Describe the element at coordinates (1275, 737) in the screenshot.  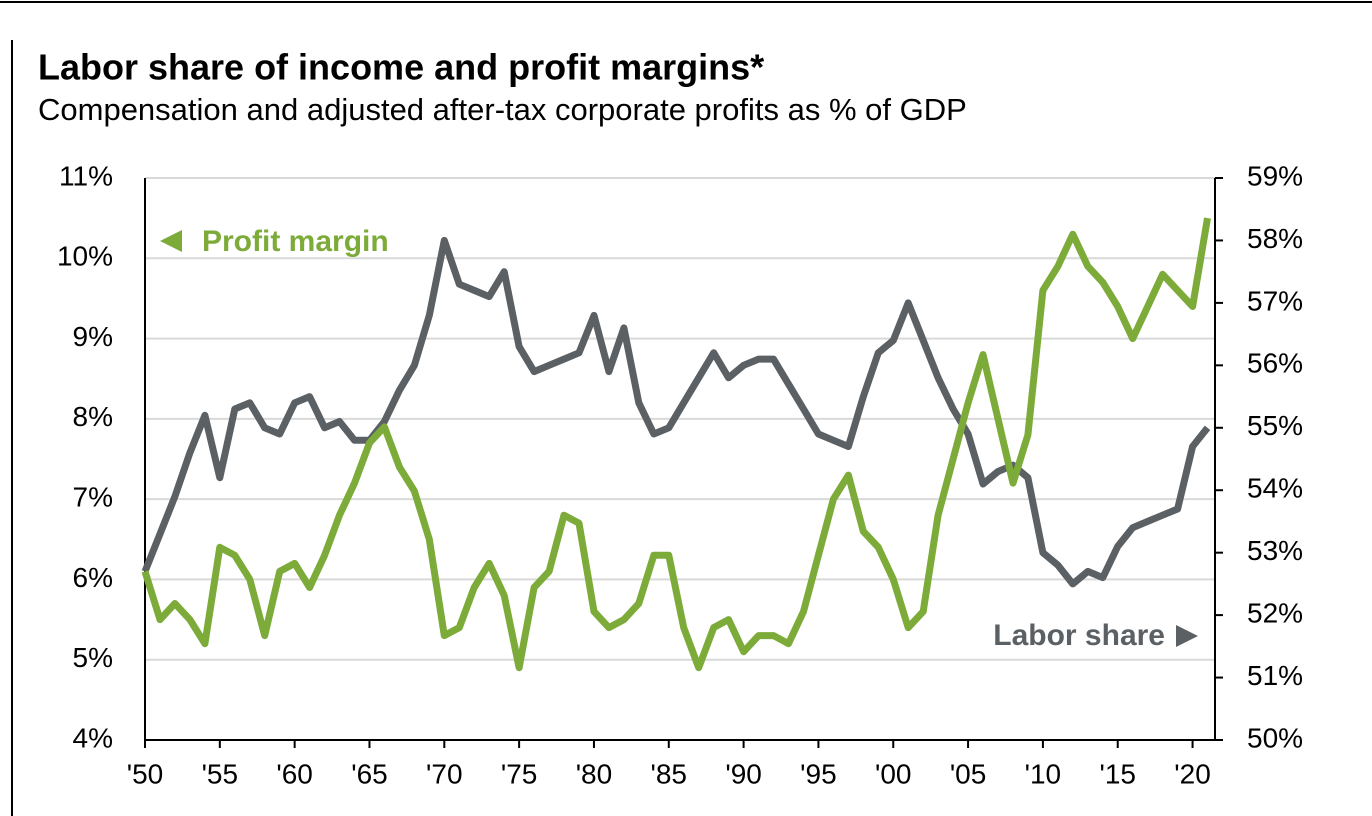
I see `y2-tick-label: 50%` at that location.